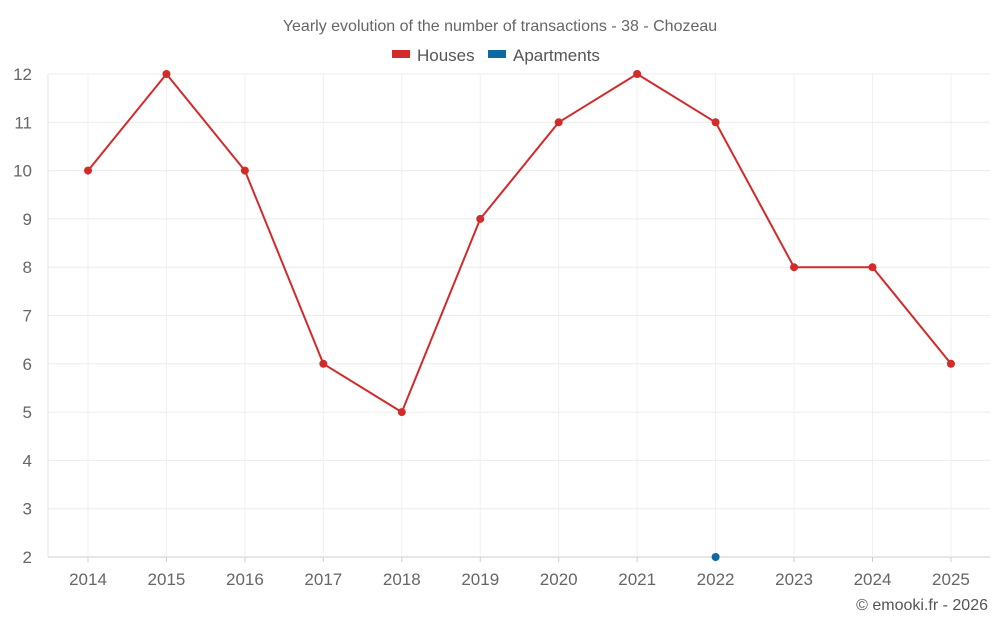 The height and width of the screenshot is (625, 1000). I want to click on y-tick-label: 4, so click(27, 460).